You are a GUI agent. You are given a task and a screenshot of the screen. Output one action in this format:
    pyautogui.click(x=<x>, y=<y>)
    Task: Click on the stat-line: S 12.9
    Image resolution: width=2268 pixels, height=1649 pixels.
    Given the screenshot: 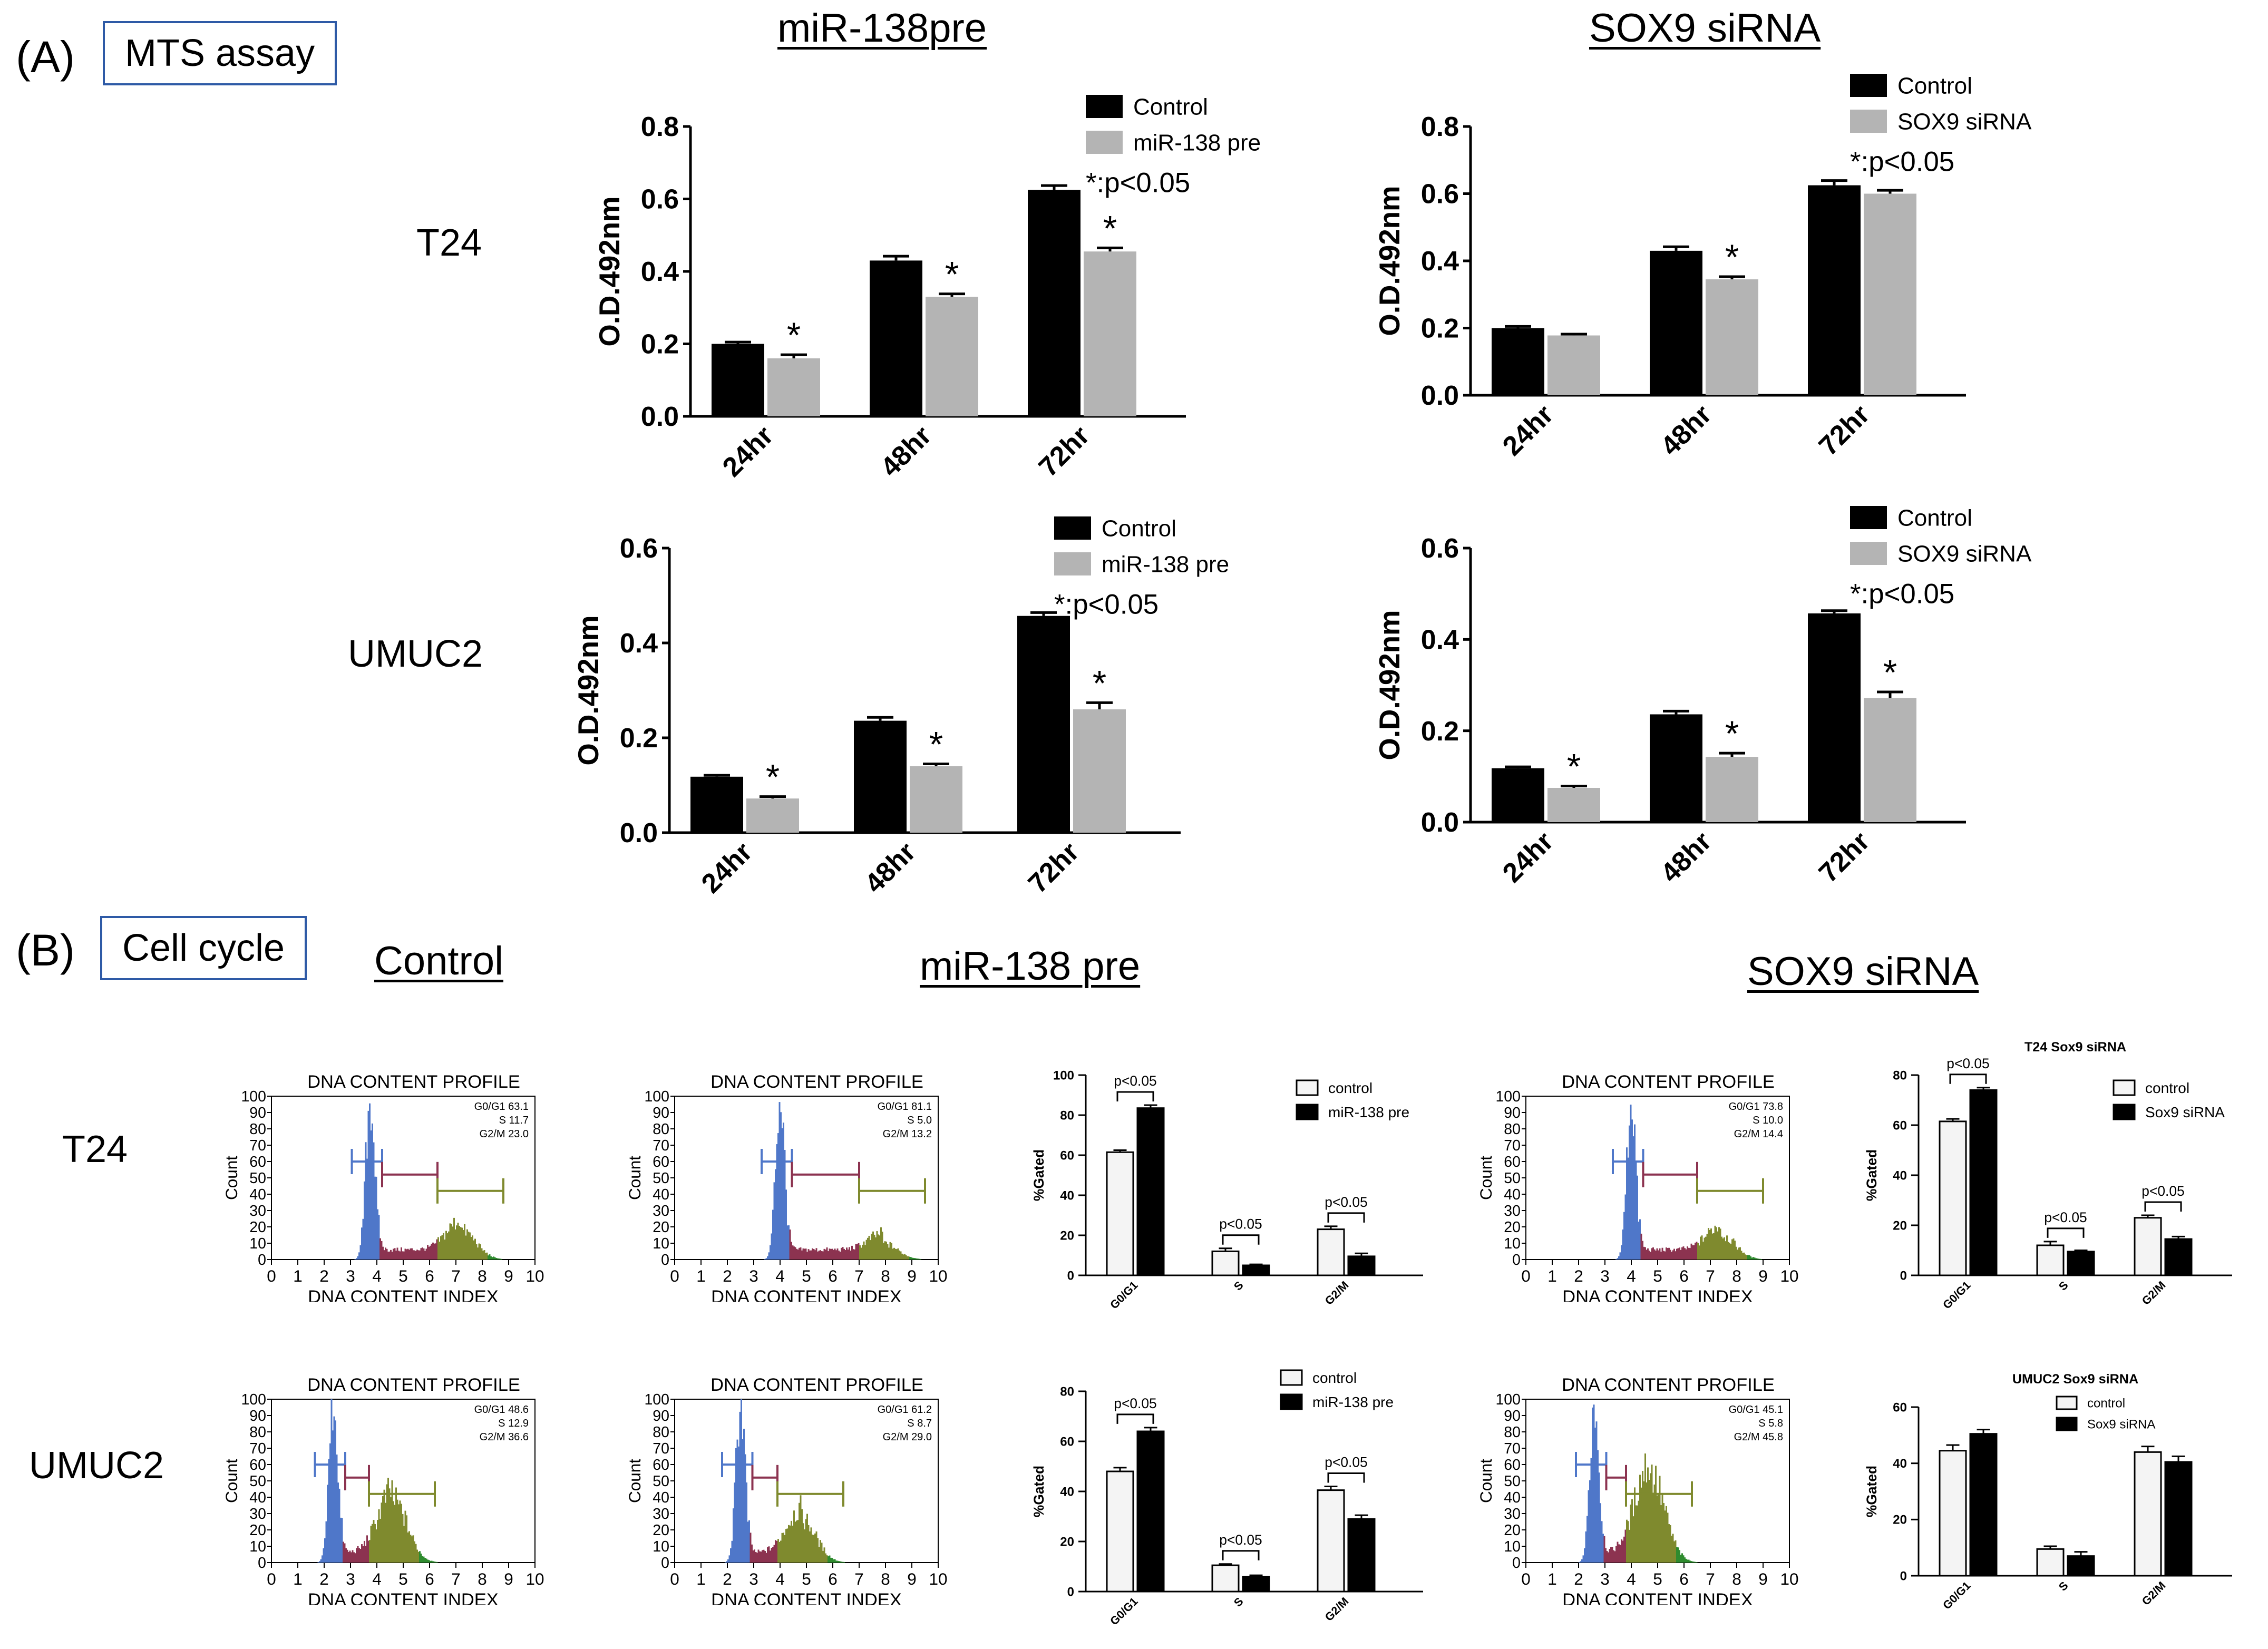 What is the action you would take?
    pyautogui.click(x=513, y=1423)
    